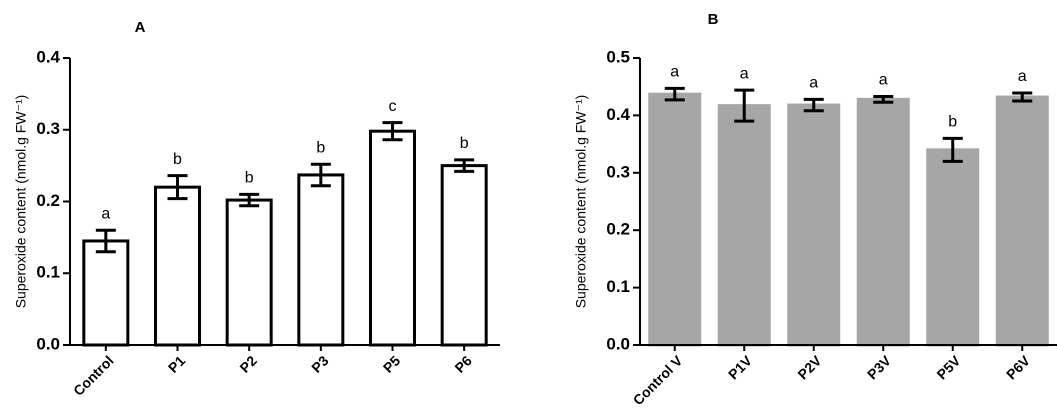 The height and width of the screenshot is (420, 1057). What do you see at coordinates (879, 367) in the screenshot?
I see `x-tick-label: P3V` at bounding box center [879, 367].